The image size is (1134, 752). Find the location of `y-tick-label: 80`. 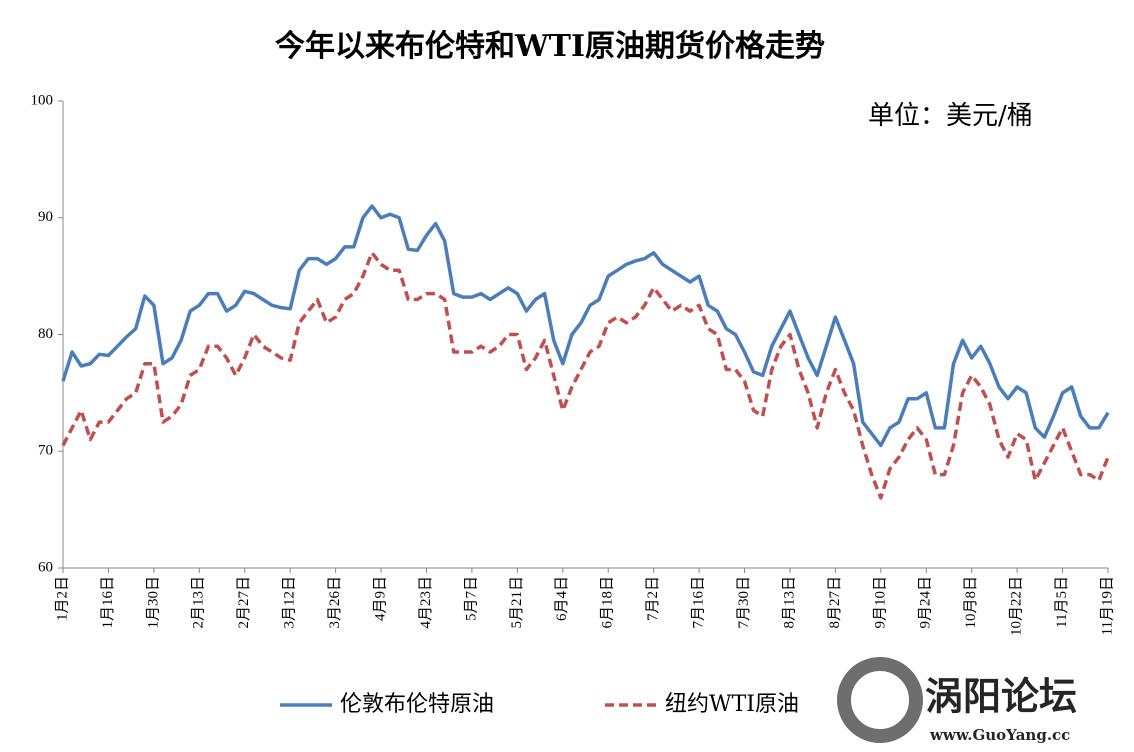

y-tick-label: 80 is located at coordinates (45, 334).